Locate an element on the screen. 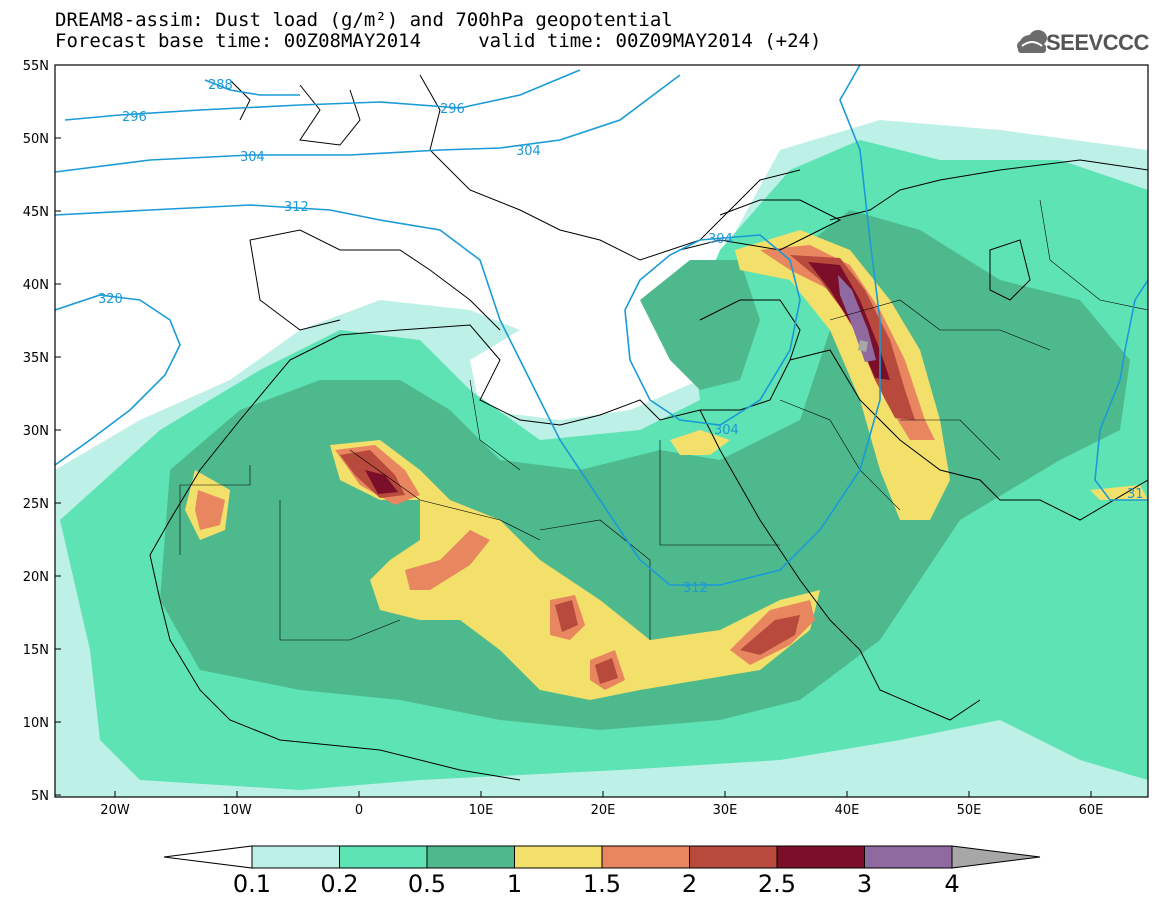  lat-label: 30N is located at coordinates (36, 431).